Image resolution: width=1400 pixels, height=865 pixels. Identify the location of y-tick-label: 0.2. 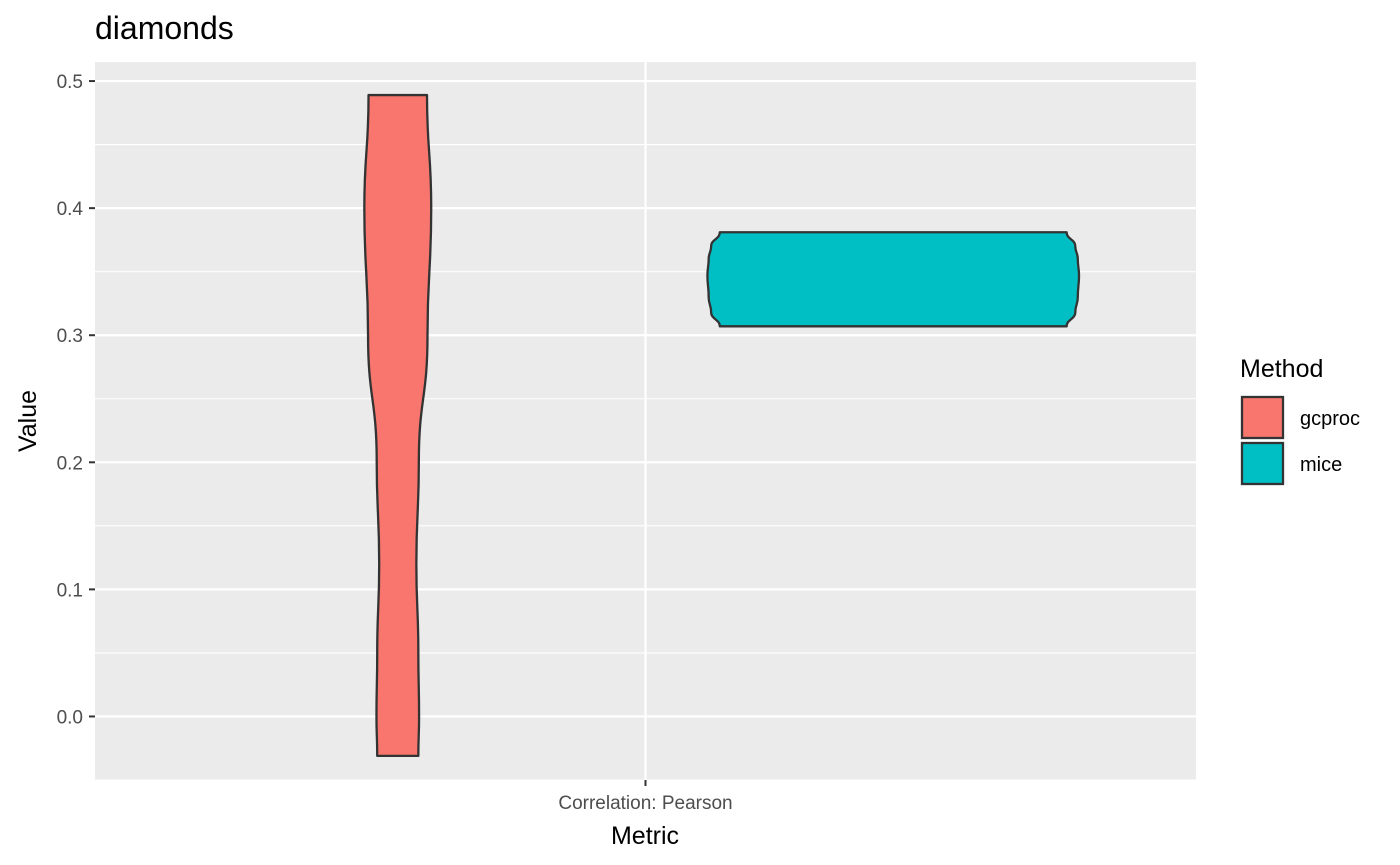
(70, 463).